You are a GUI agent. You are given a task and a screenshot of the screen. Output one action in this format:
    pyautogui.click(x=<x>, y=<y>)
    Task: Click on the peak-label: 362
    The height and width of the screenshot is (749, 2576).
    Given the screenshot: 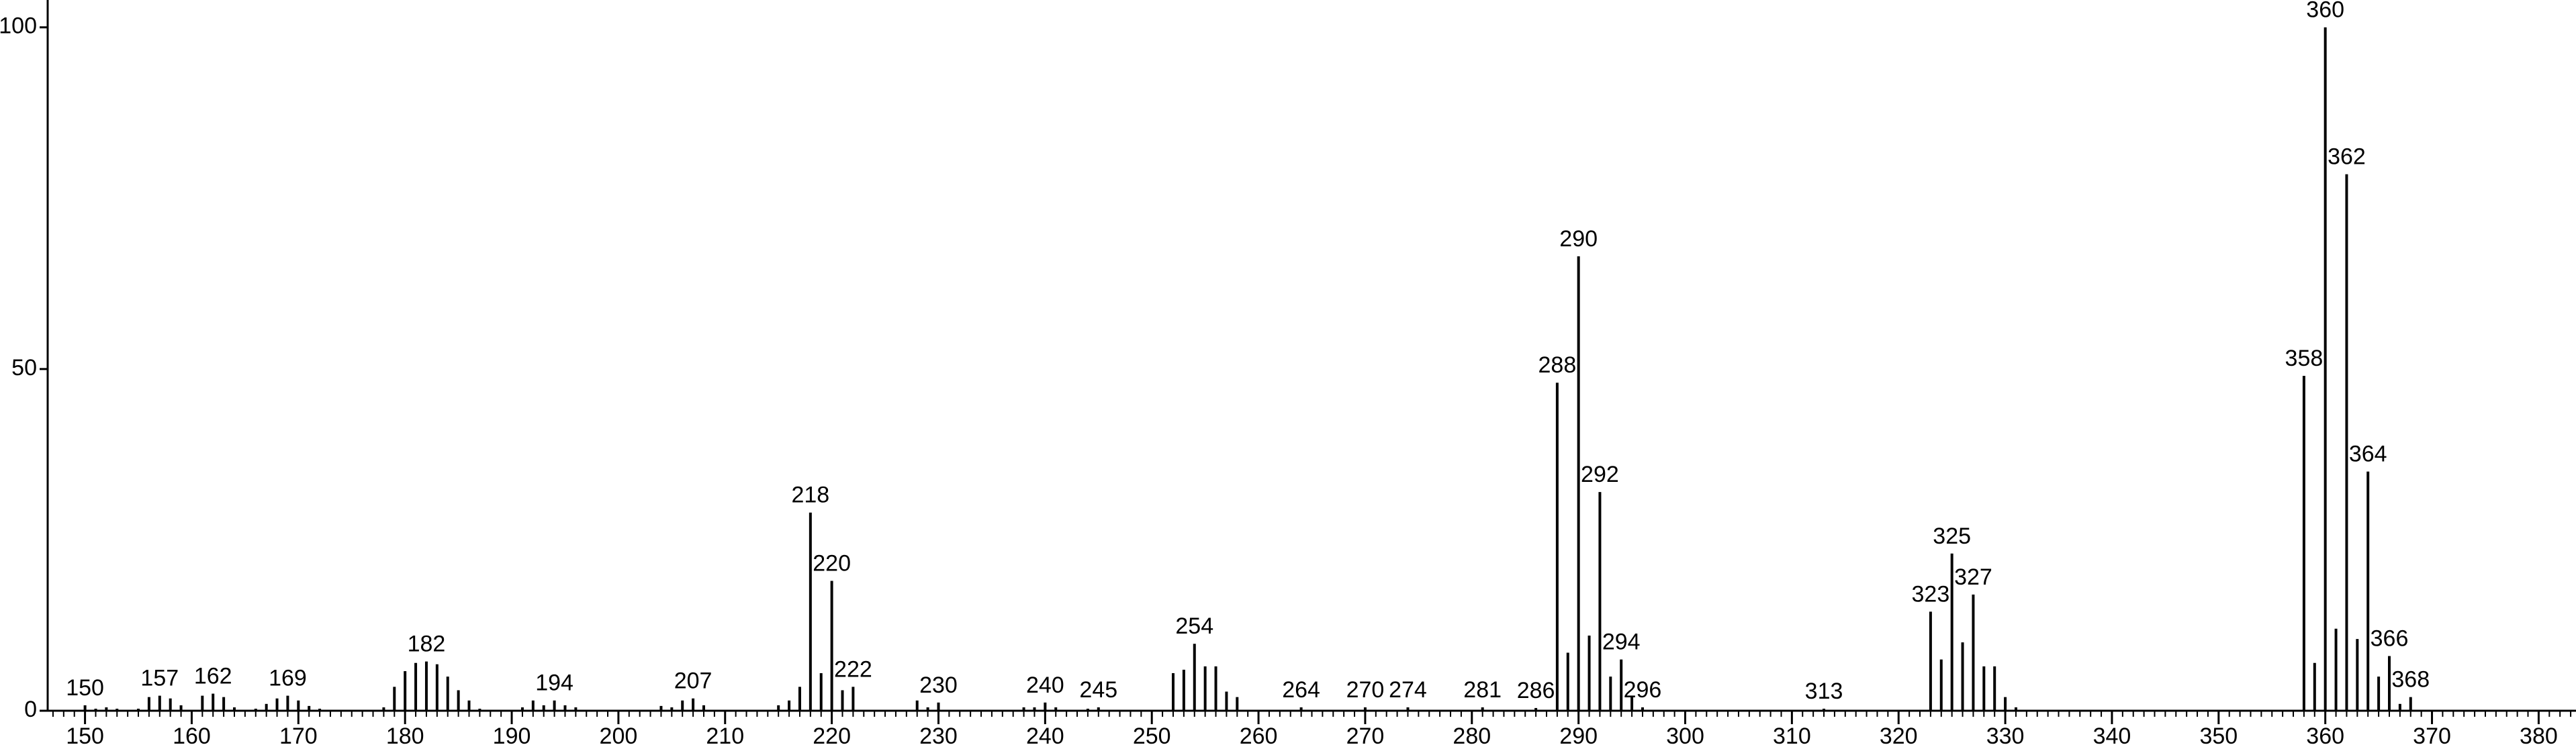 What is the action you would take?
    pyautogui.click(x=2347, y=157)
    